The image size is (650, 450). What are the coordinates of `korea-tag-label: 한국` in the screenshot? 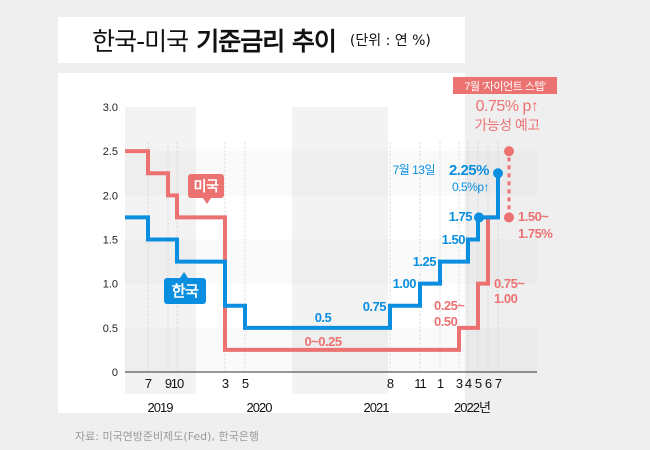 It's located at (185, 291).